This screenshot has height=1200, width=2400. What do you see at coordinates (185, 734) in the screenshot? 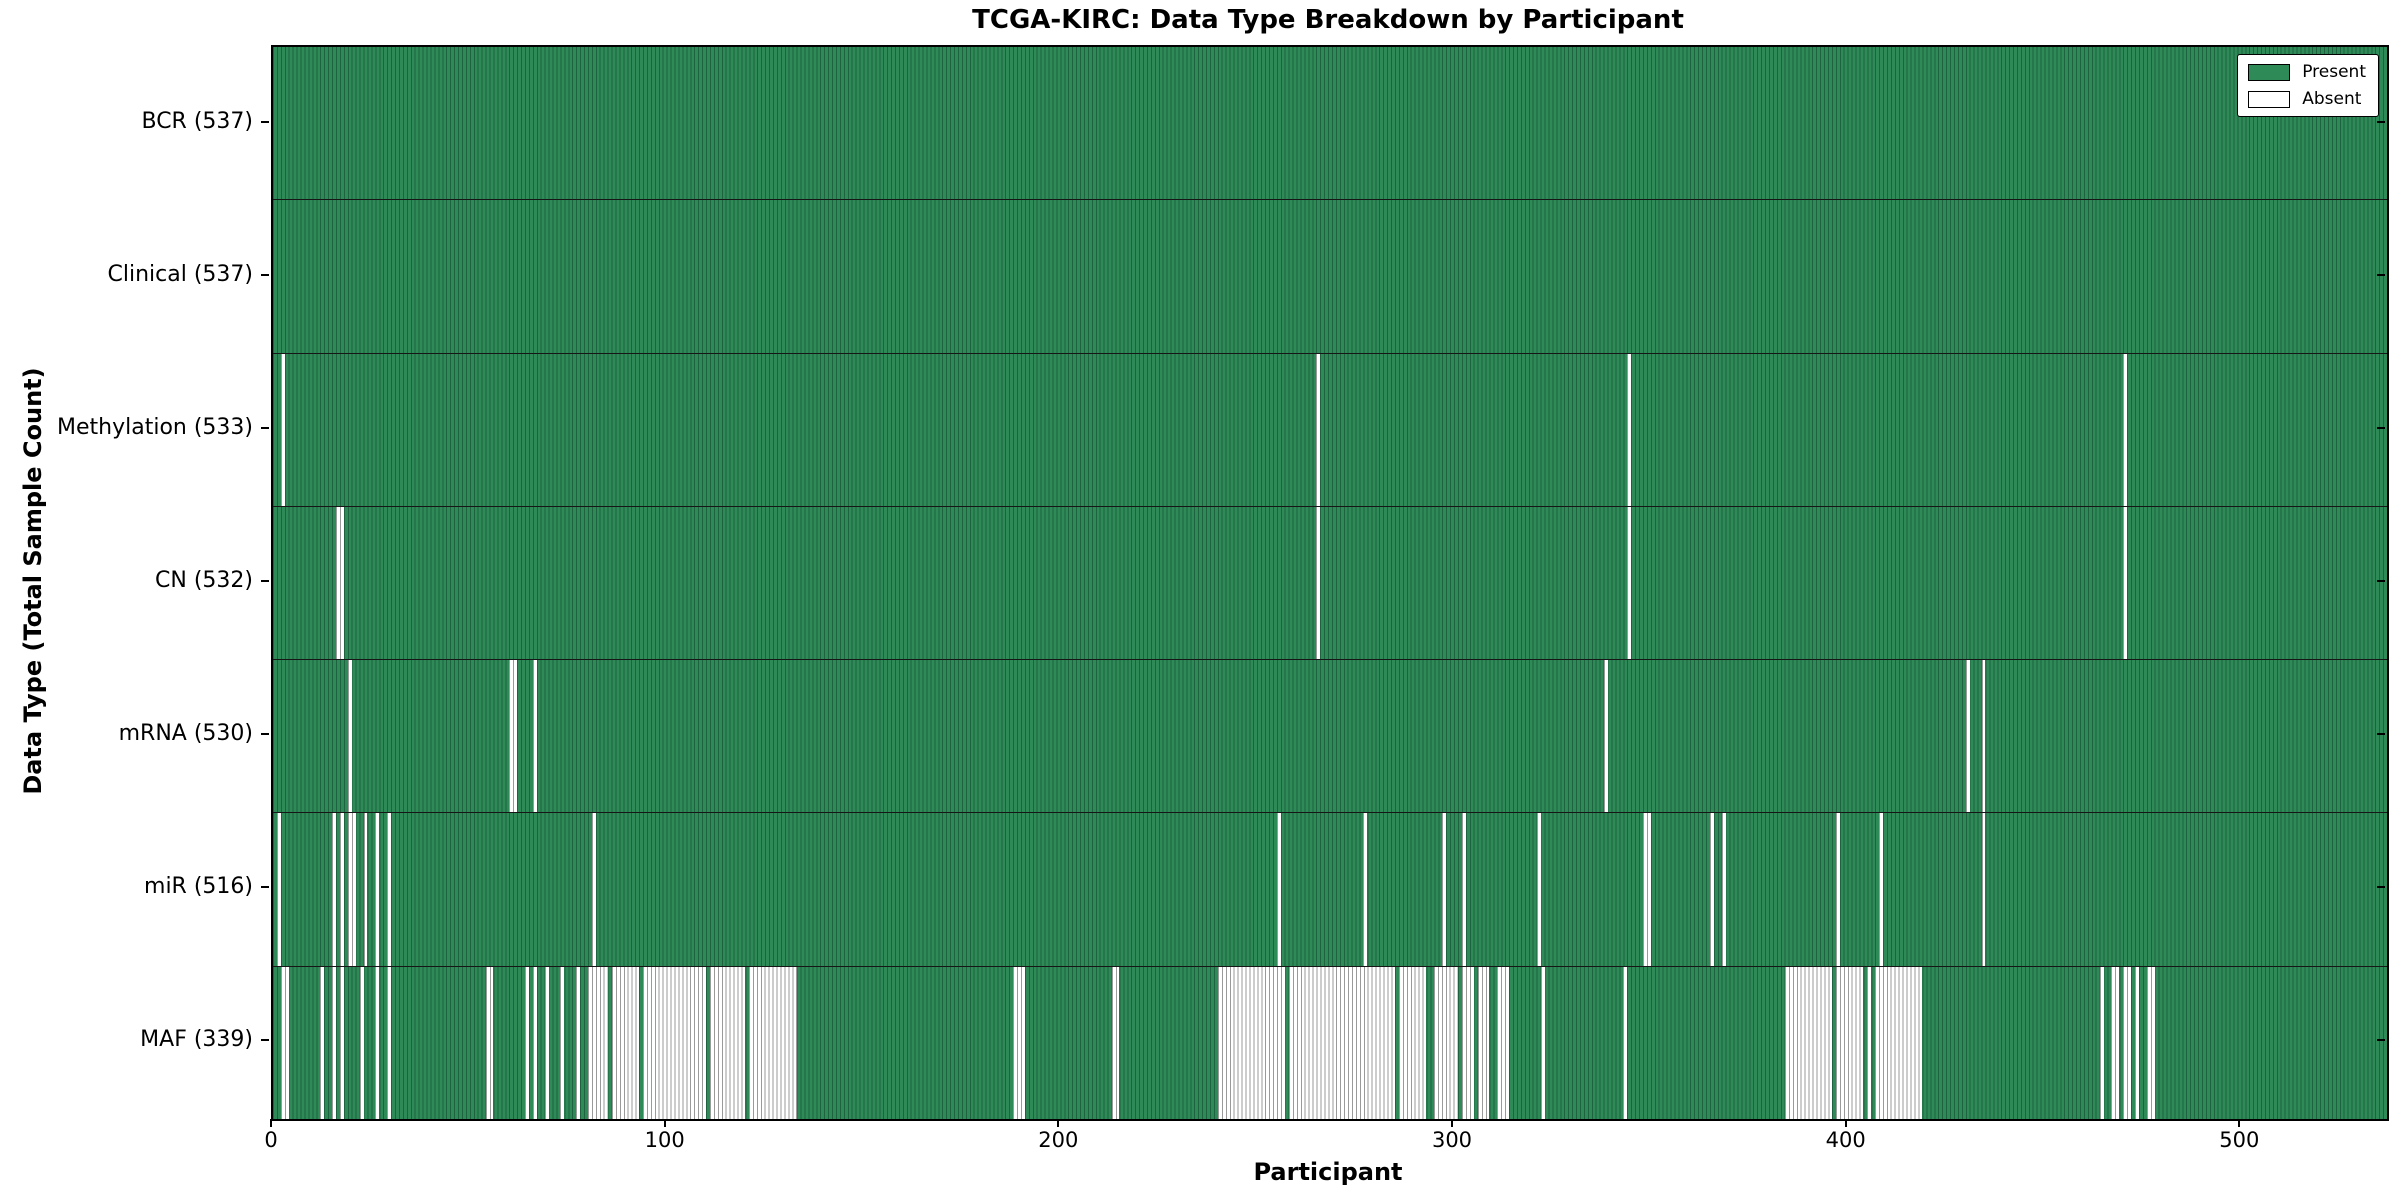
I see `y-tick-label-mrna: mRNA (530)` at bounding box center [185, 734].